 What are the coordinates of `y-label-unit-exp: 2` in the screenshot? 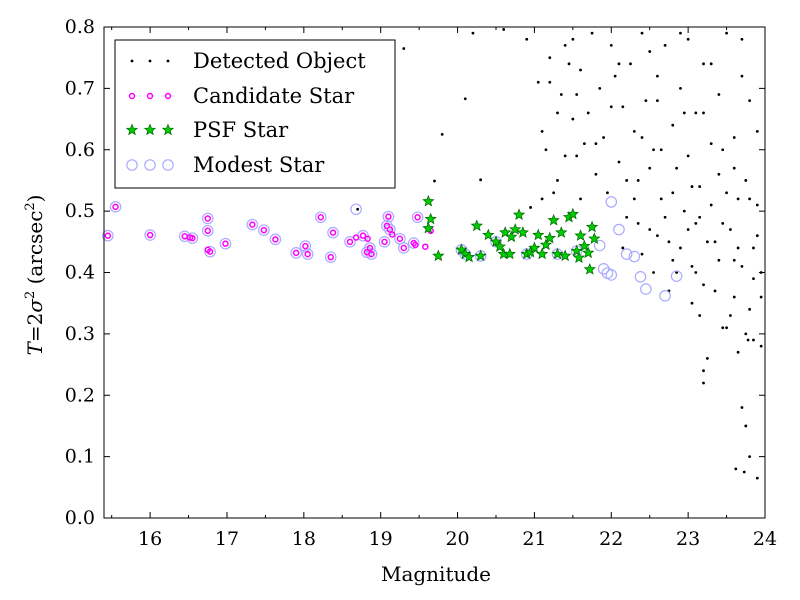 It's located at (30, 206).